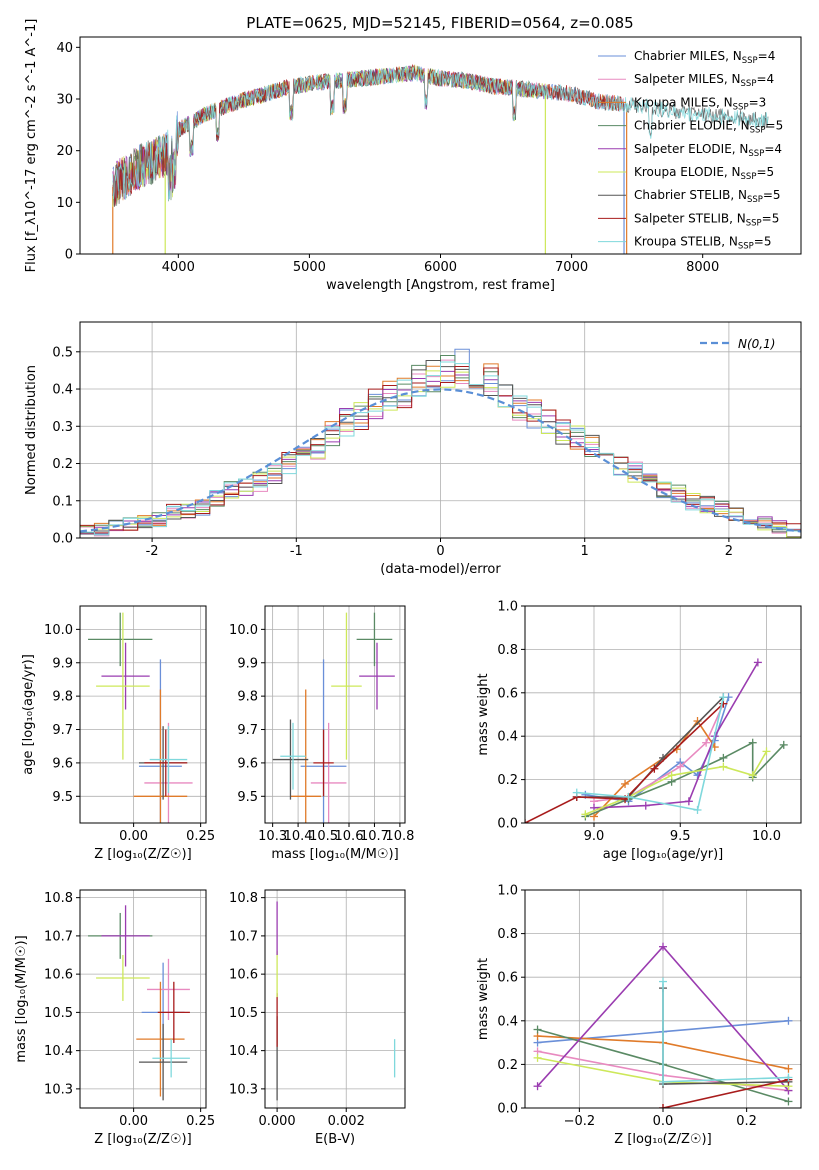  I want to click on gaussian-curve, so click(440, 460).